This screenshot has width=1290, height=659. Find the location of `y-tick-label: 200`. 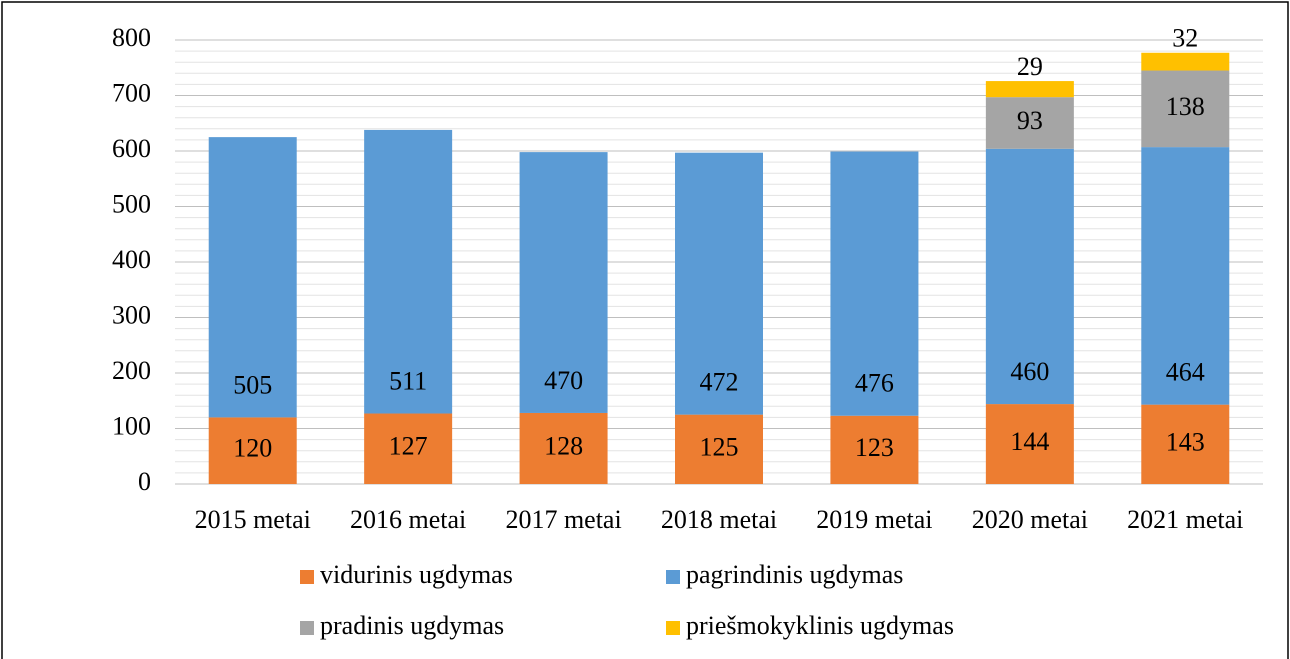

y-tick-label: 200 is located at coordinates (131, 370).